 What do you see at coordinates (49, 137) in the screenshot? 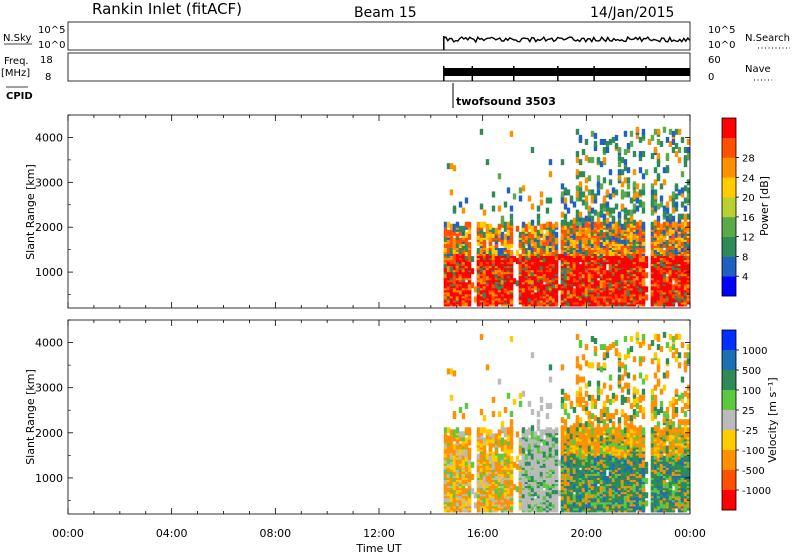
I see `y-tick-label: 4000` at bounding box center [49, 137].